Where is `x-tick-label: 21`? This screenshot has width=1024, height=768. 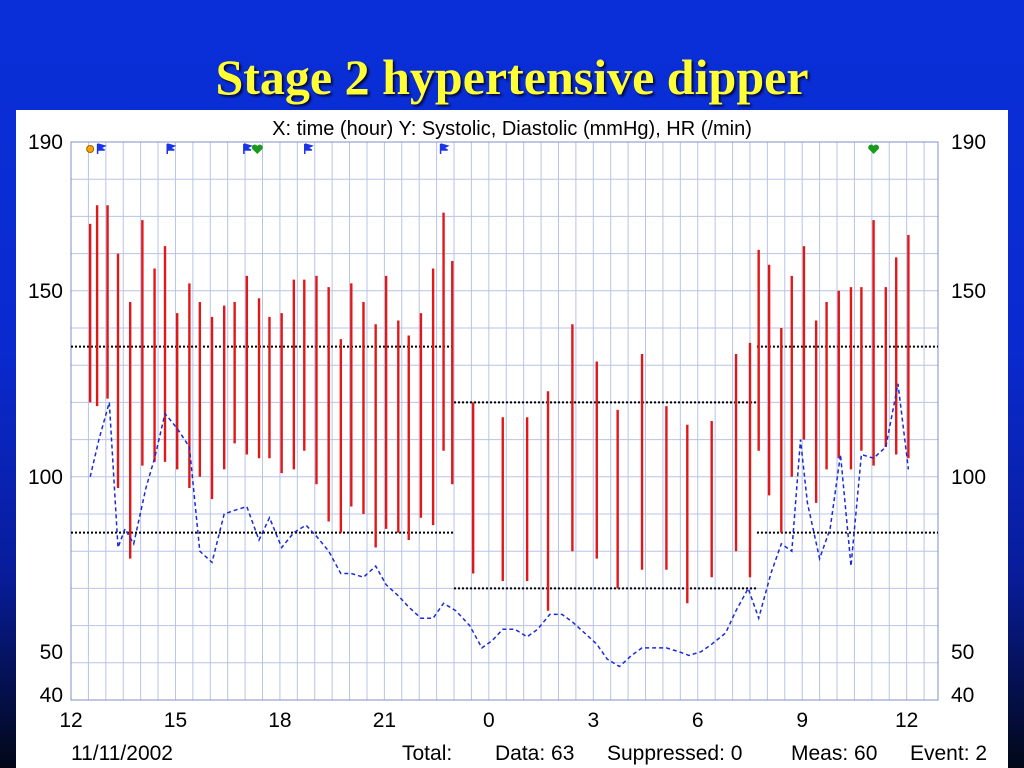
x-tick-label: 21 is located at coordinates (384, 720).